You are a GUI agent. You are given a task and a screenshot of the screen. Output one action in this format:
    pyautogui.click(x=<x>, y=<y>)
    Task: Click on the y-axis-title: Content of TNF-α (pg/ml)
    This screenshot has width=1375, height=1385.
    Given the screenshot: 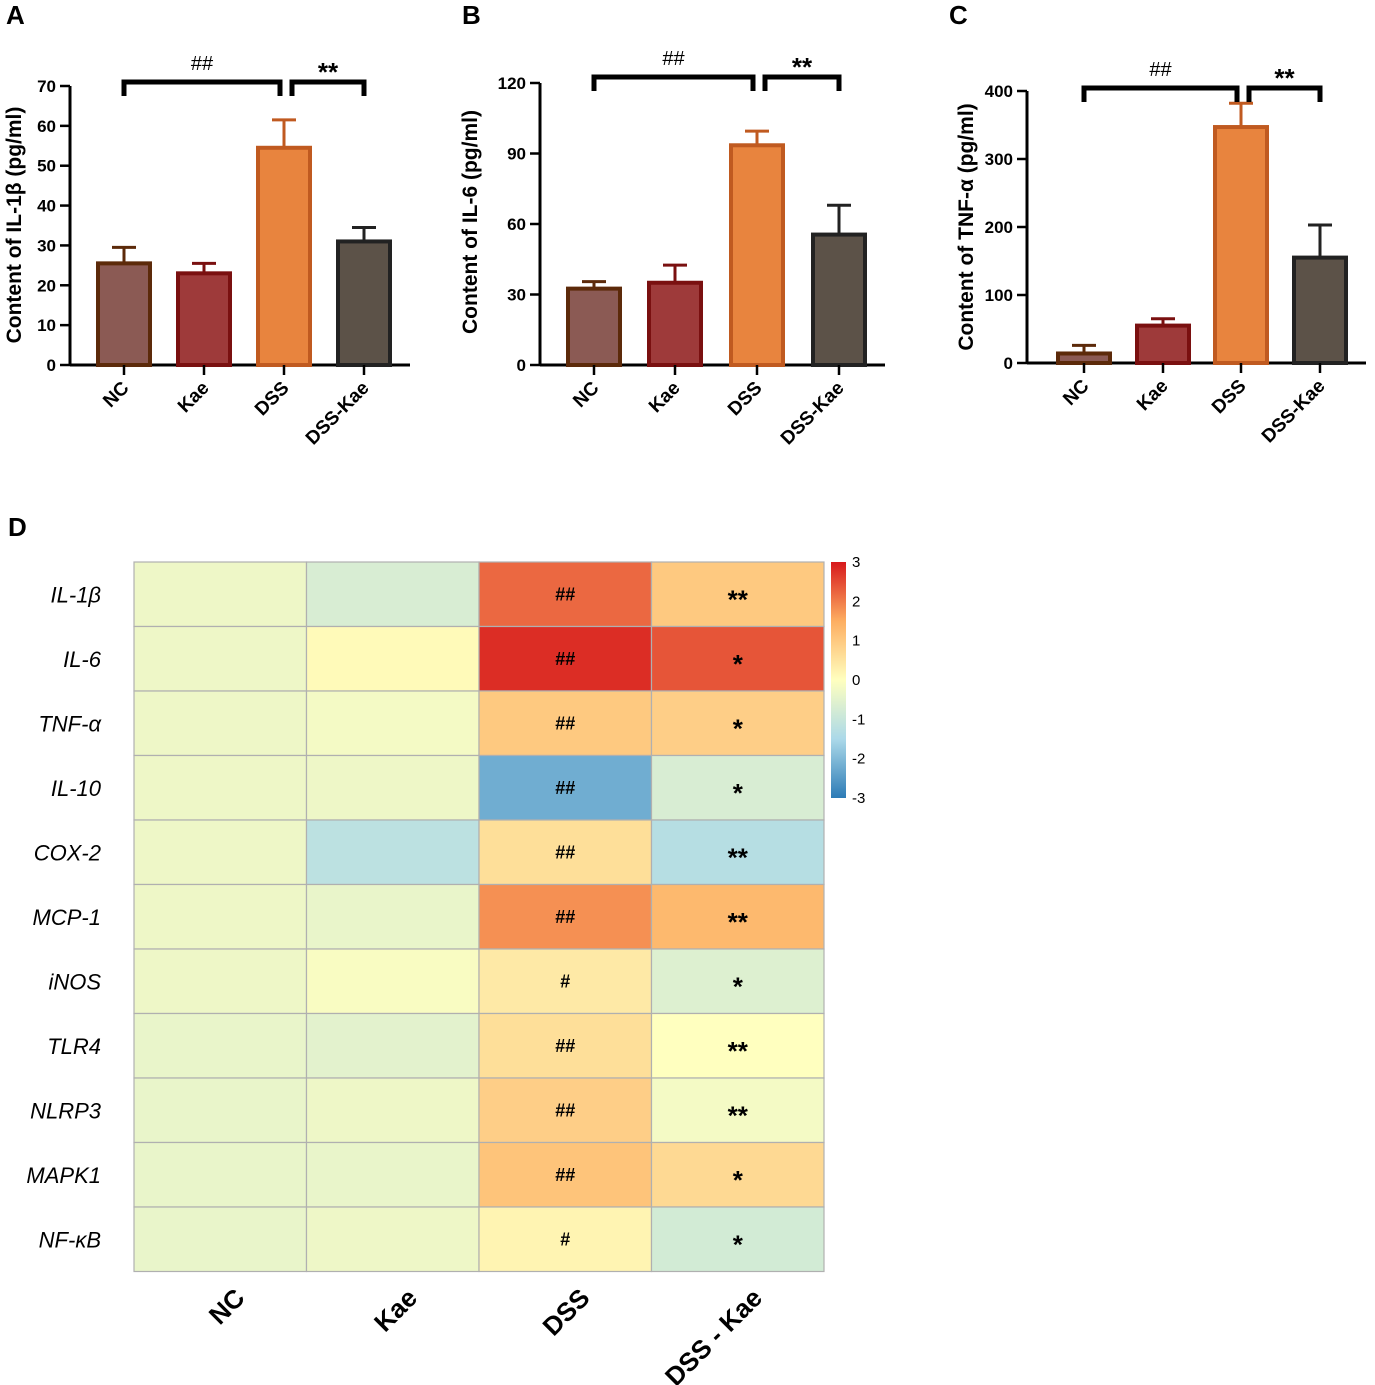 What is the action you would take?
    pyautogui.click(x=966, y=226)
    